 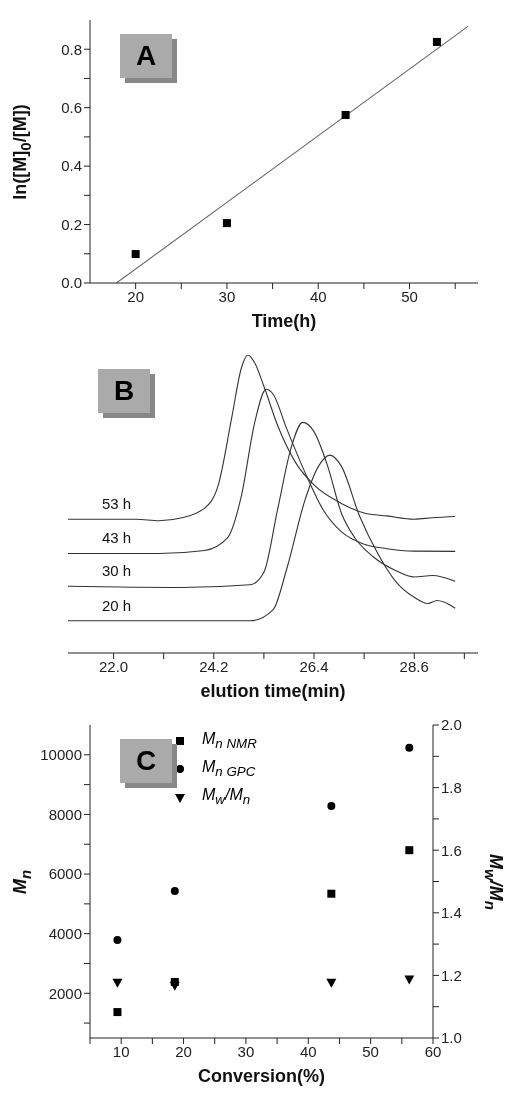 What do you see at coordinates (229, 769) in the screenshot?
I see `legend-label: M$_{n GPC}$` at bounding box center [229, 769].